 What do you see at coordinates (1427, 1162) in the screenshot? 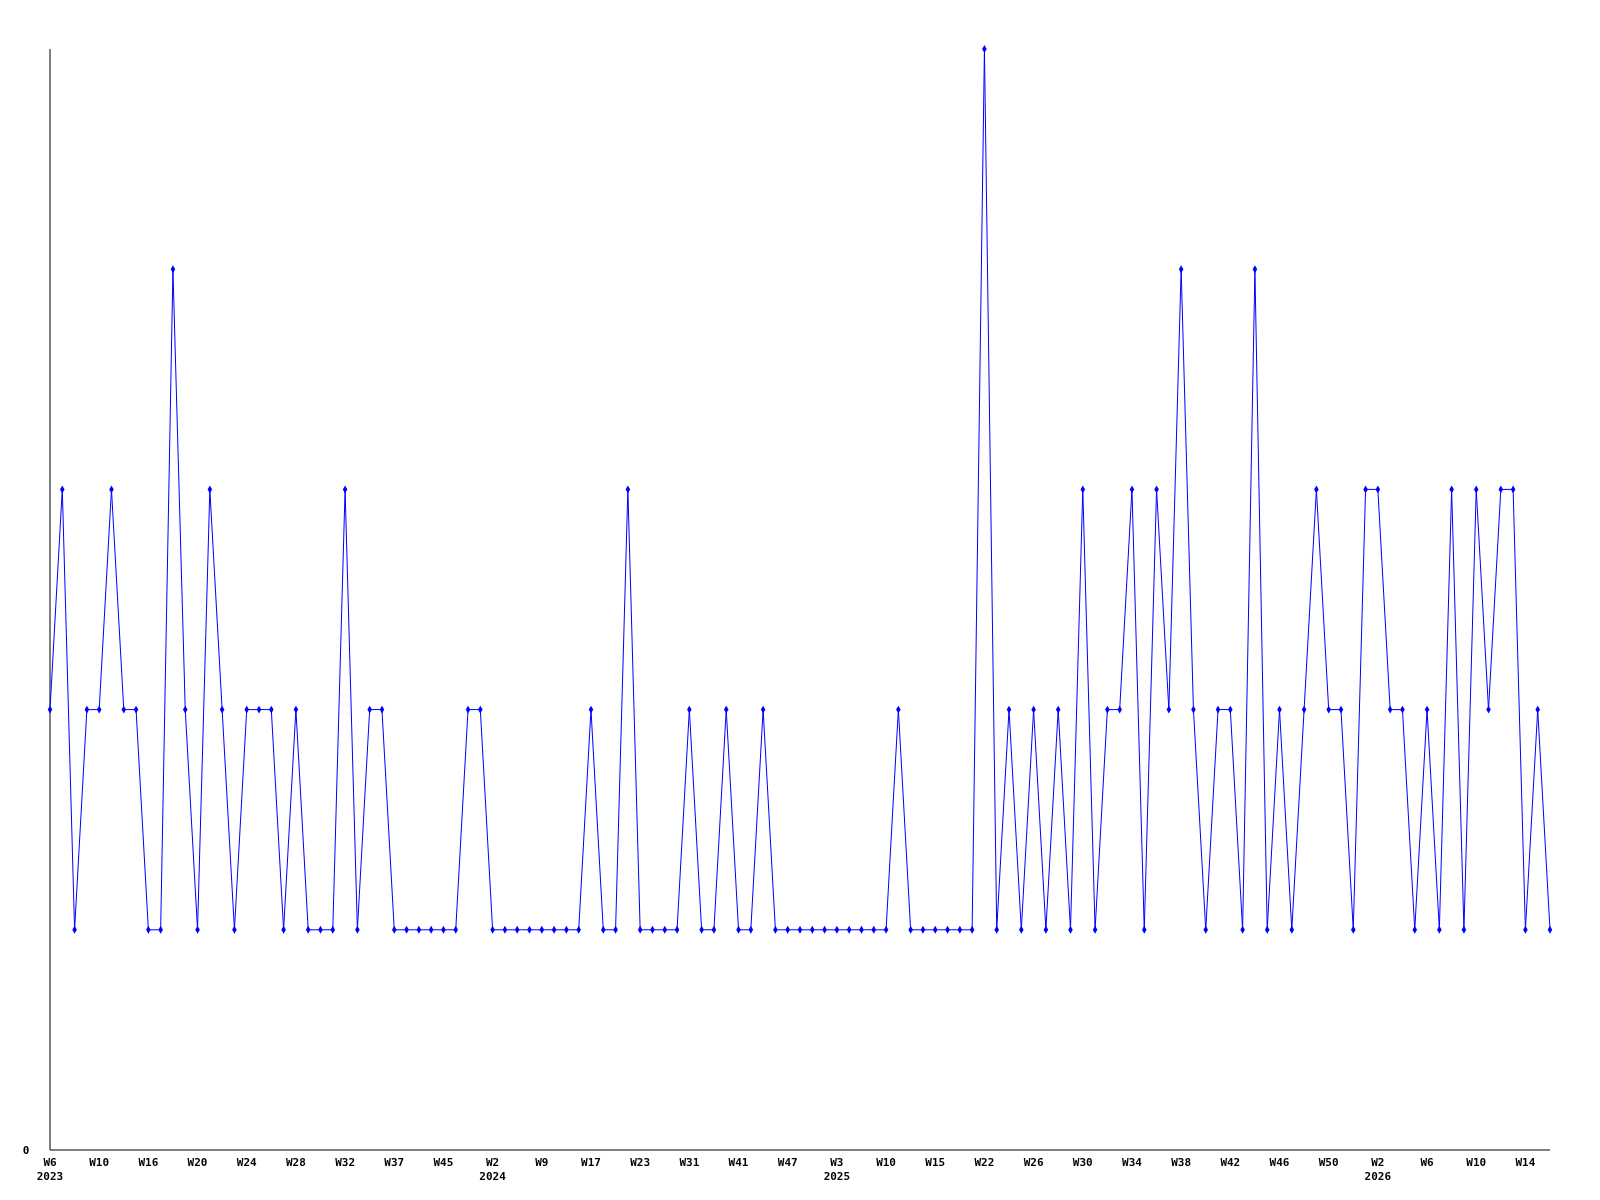
I see `x-tick-label: W6` at bounding box center [1427, 1162].